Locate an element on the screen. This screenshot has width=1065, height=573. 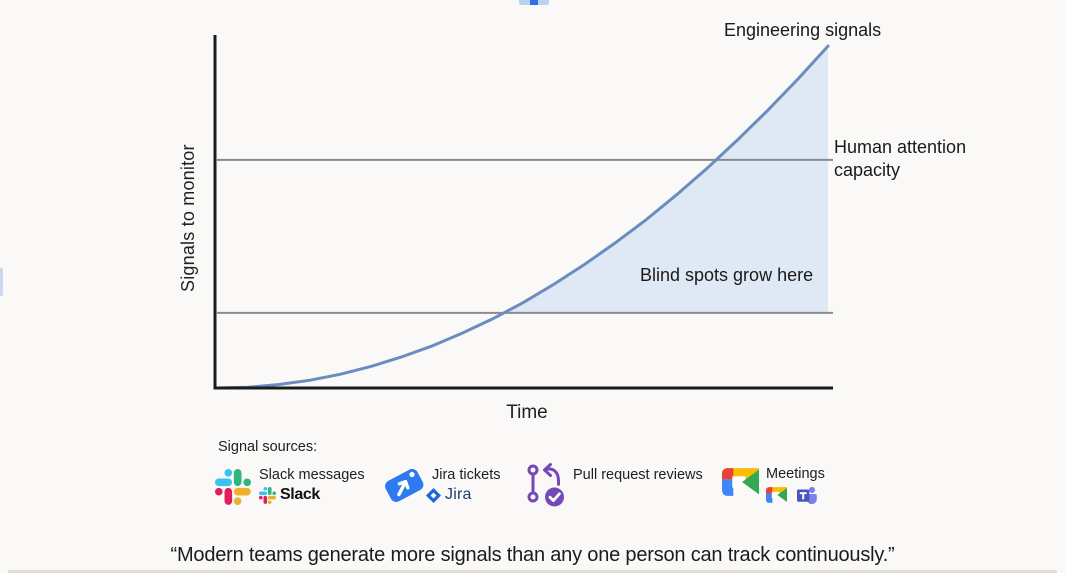
selection-handle is located at coordinates (534, 2).